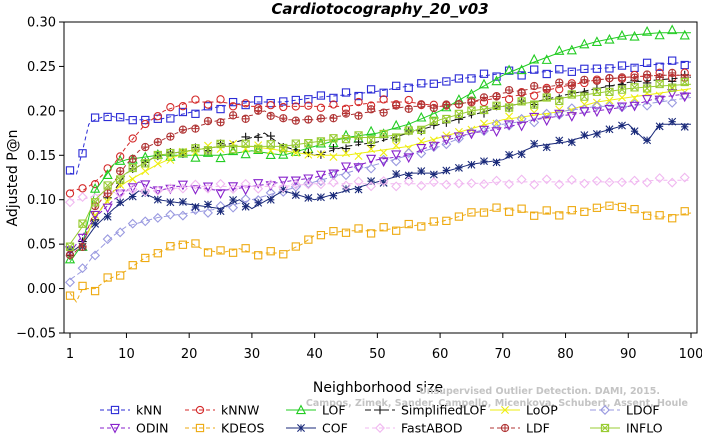 The height and width of the screenshot is (434, 702). What do you see at coordinates (41, 111) in the screenshot?
I see `y-tick-label: 0.20` at bounding box center [41, 111].